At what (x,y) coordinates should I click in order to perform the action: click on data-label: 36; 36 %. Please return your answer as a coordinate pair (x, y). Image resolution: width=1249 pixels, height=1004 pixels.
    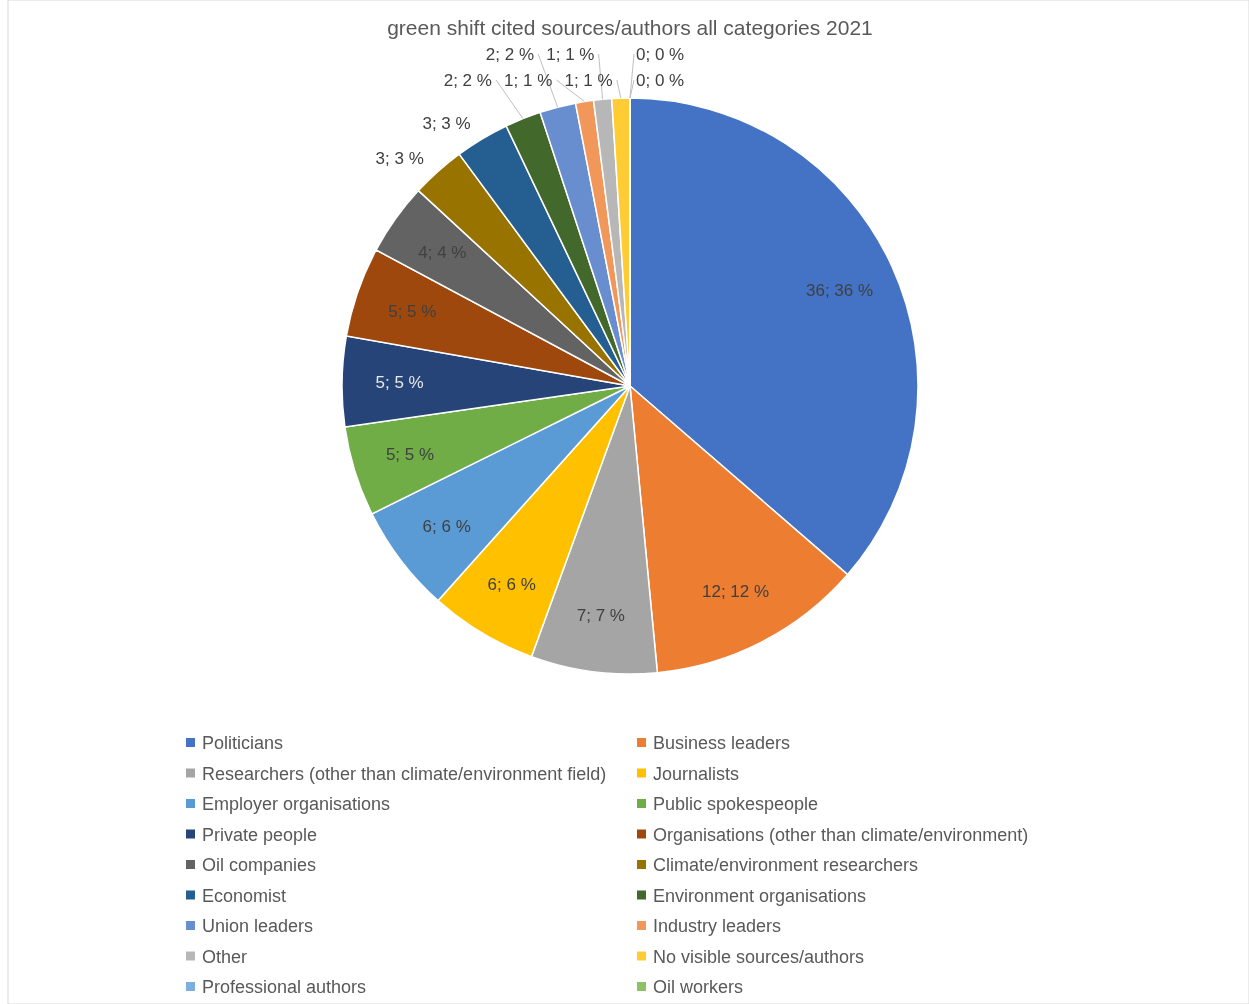
    Looking at the image, I should click on (840, 291).